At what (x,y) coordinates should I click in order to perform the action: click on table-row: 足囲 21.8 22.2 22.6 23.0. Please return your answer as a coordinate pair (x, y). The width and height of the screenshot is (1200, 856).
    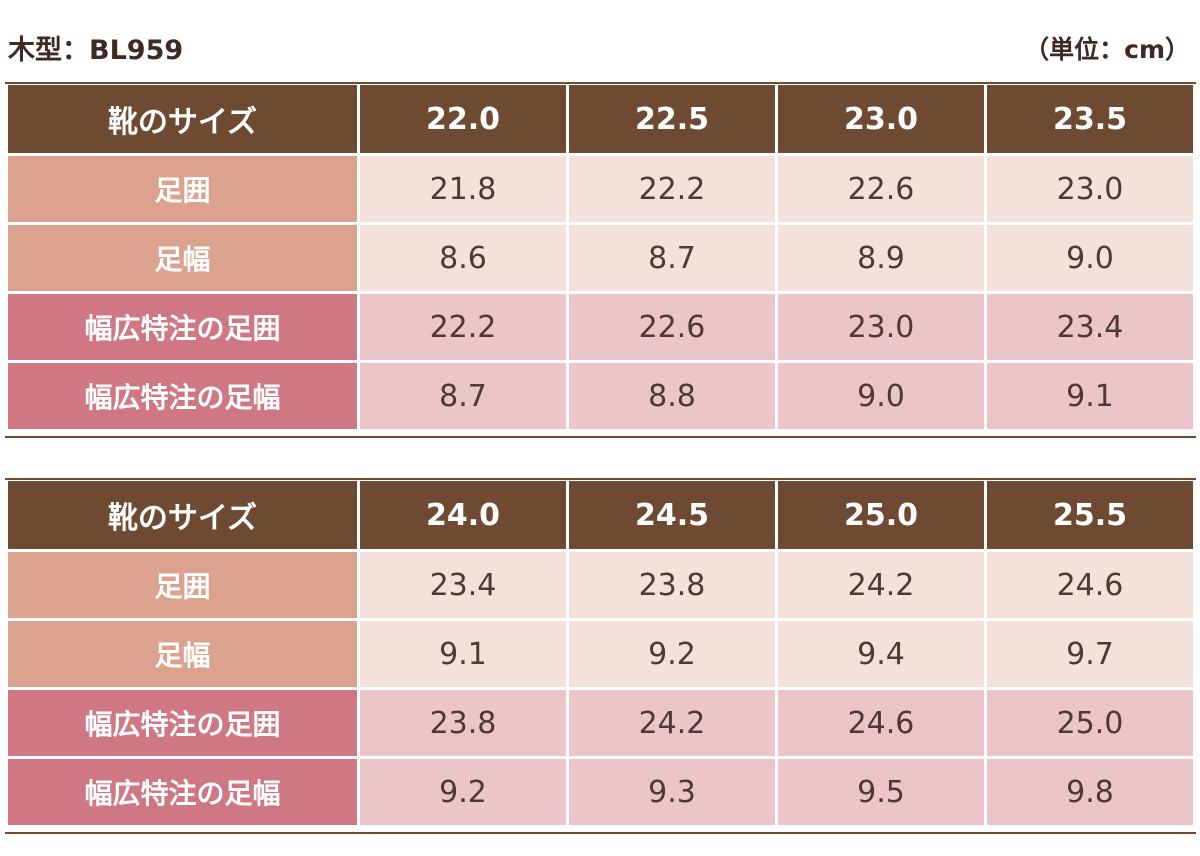
    Looking at the image, I should click on (600, 189).